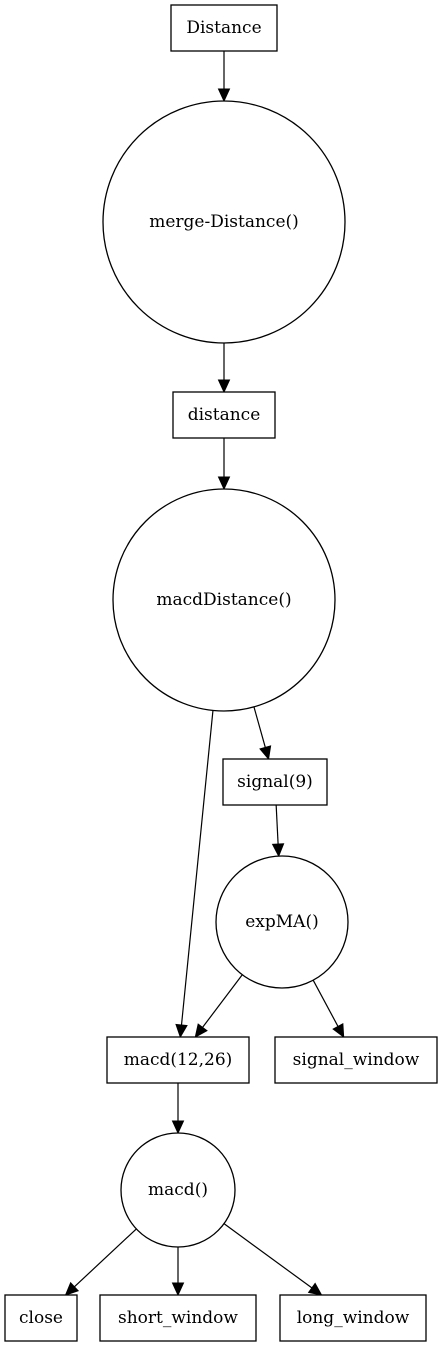  I want to click on edge-macd_12_26-to-macd_fn, so click(178, 1109).